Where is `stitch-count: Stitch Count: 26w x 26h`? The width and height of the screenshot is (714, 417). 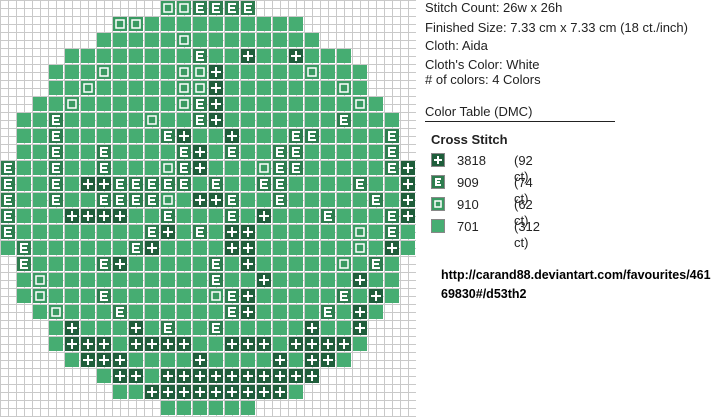 stitch-count: Stitch Count: 26w x 26h is located at coordinates (494, 7).